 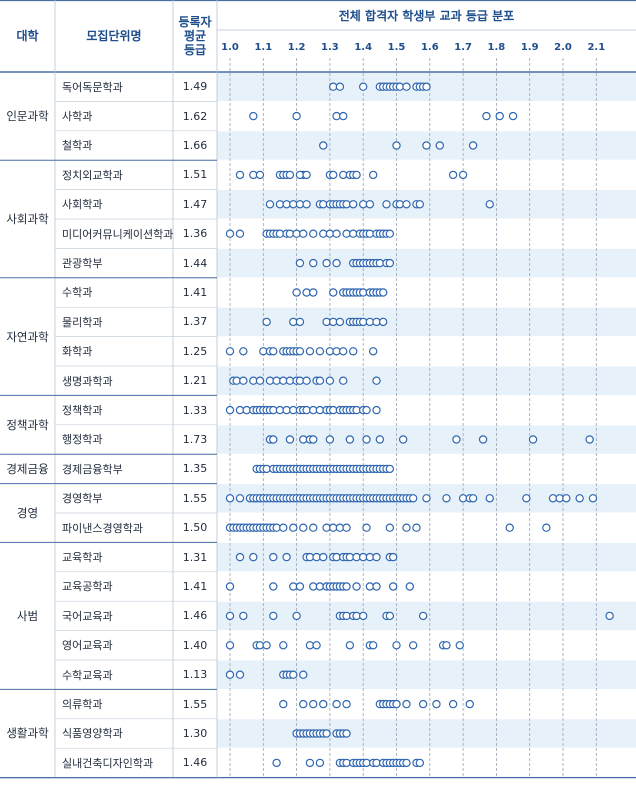 I want to click on average-grade-value: 1.66, so click(x=195, y=145).